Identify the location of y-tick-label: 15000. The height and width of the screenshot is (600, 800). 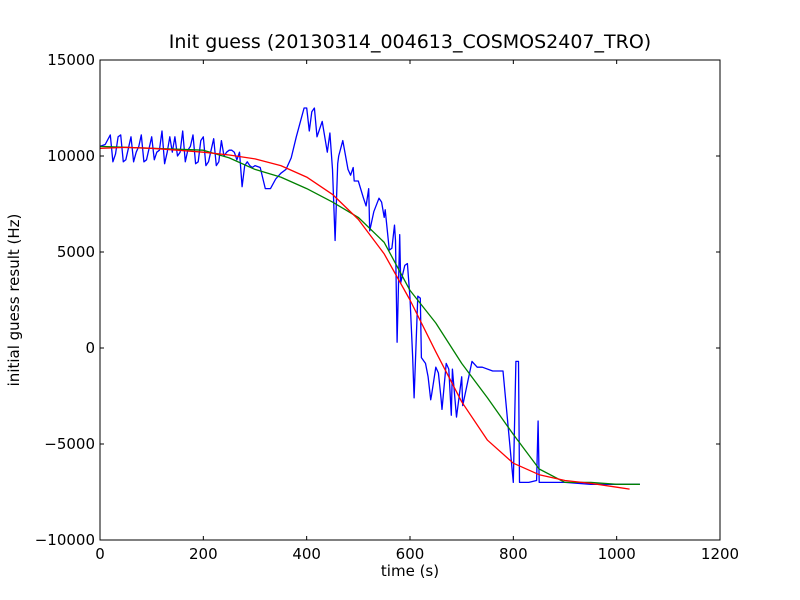
(71, 60).